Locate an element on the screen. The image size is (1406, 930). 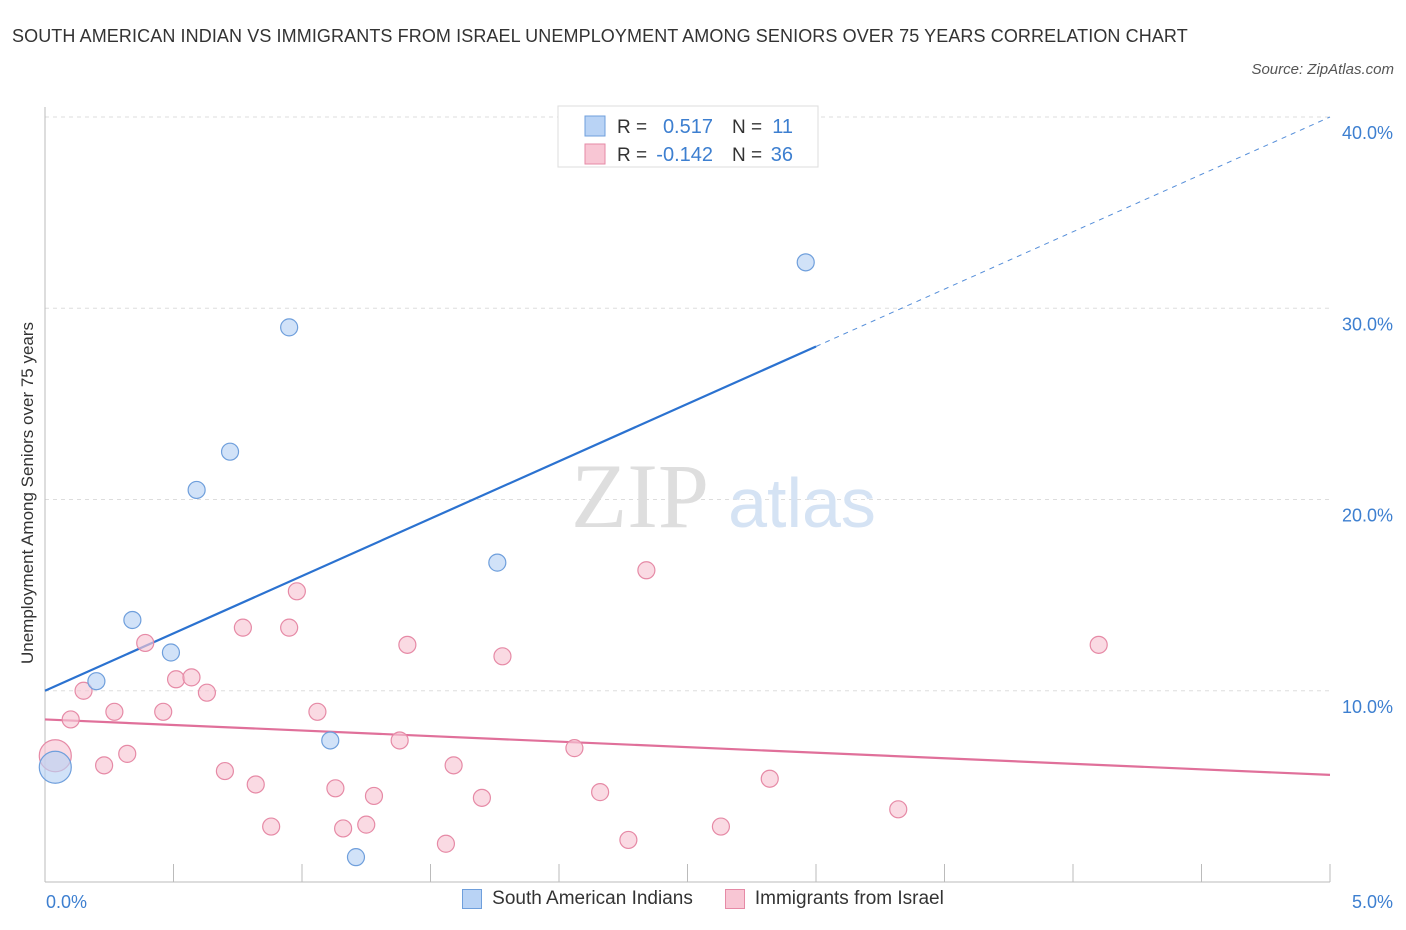
stats-r-value: 0.517 is located at coordinates (688, 127).